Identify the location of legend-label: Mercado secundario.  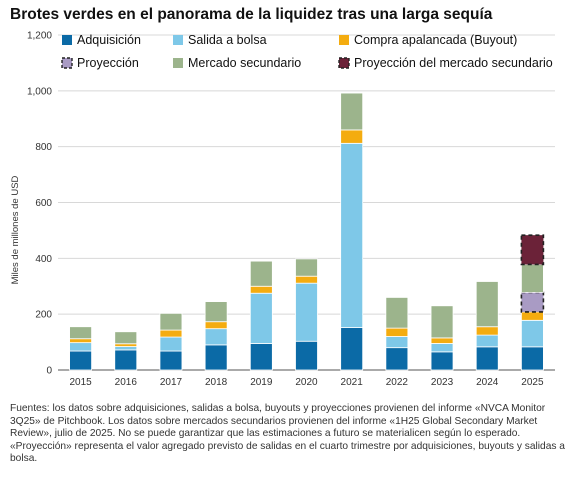
(244, 63).